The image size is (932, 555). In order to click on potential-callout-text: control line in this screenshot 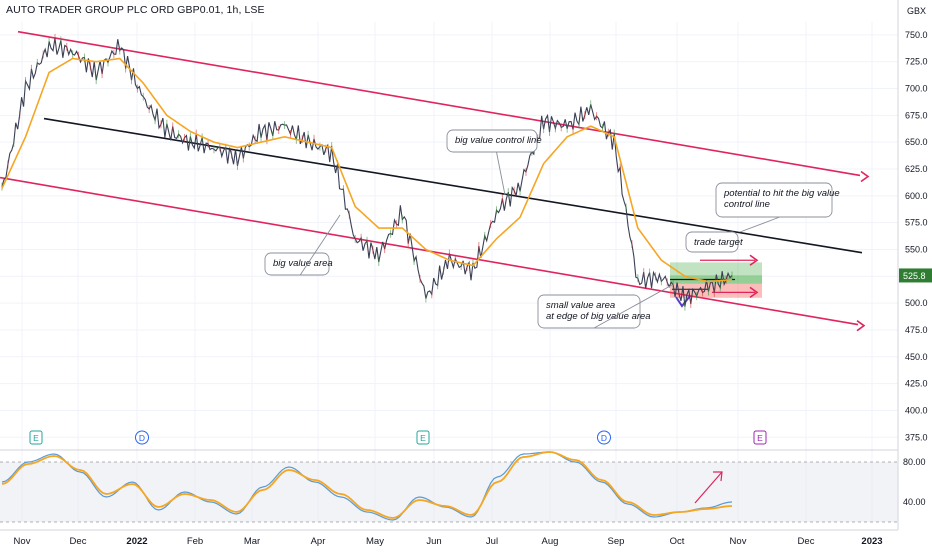, I will do `click(747, 204)`.